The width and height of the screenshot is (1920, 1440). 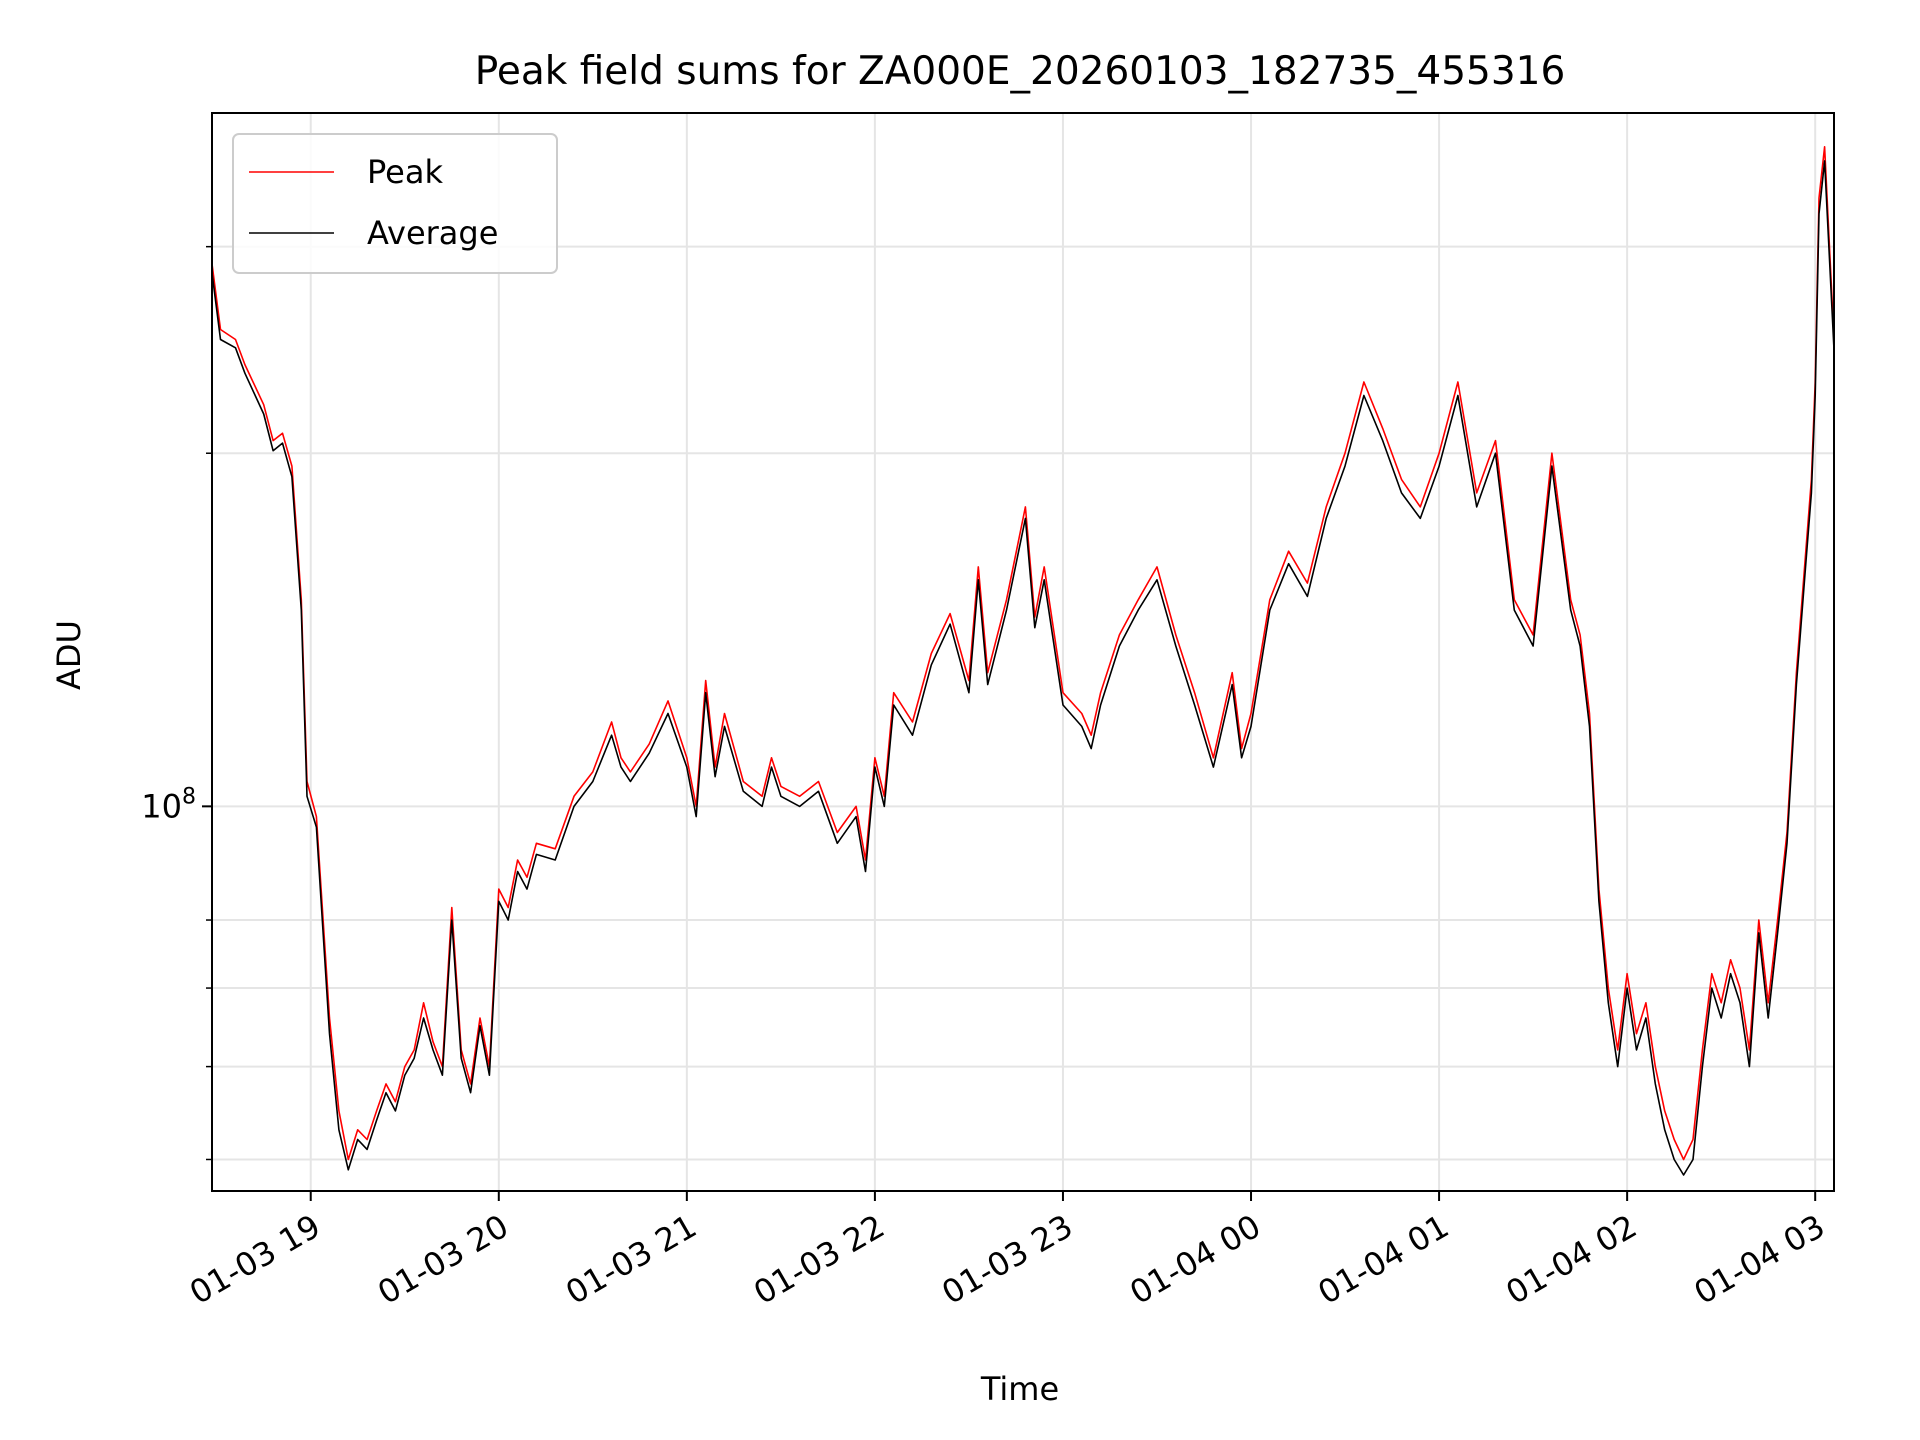 What do you see at coordinates (69, 655) in the screenshot?
I see `y-axis-label: ADU` at bounding box center [69, 655].